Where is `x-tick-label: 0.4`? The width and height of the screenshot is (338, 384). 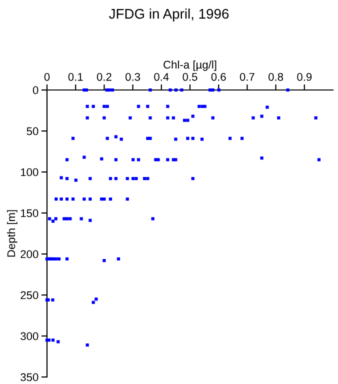
x-tick-label: 0.4 is located at coordinates (161, 76).